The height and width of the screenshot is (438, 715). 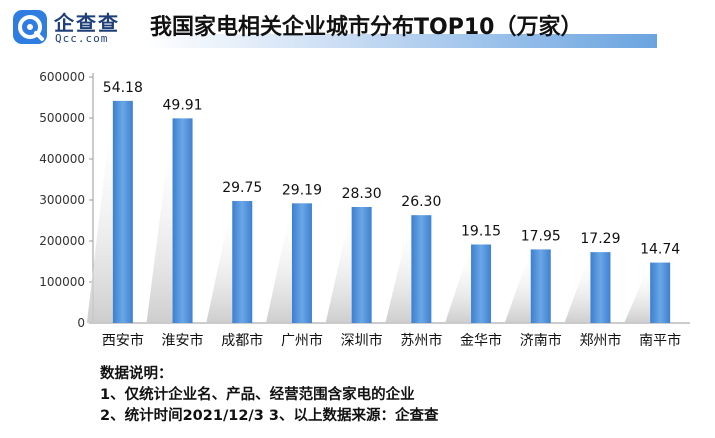 What do you see at coordinates (421, 340) in the screenshot?
I see `x-tick-label: 苏州市` at bounding box center [421, 340].